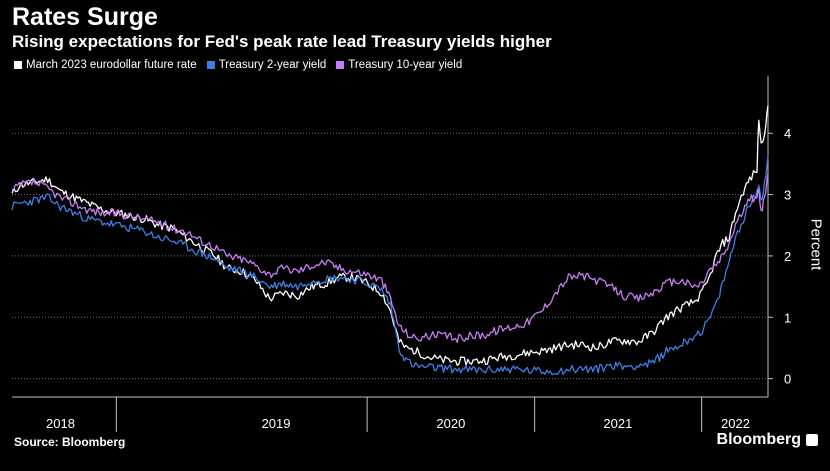 The width and height of the screenshot is (830, 471). I want to click on legend-item-eurodollar: March 2023 eurodollar future rate, so click(105, 65).